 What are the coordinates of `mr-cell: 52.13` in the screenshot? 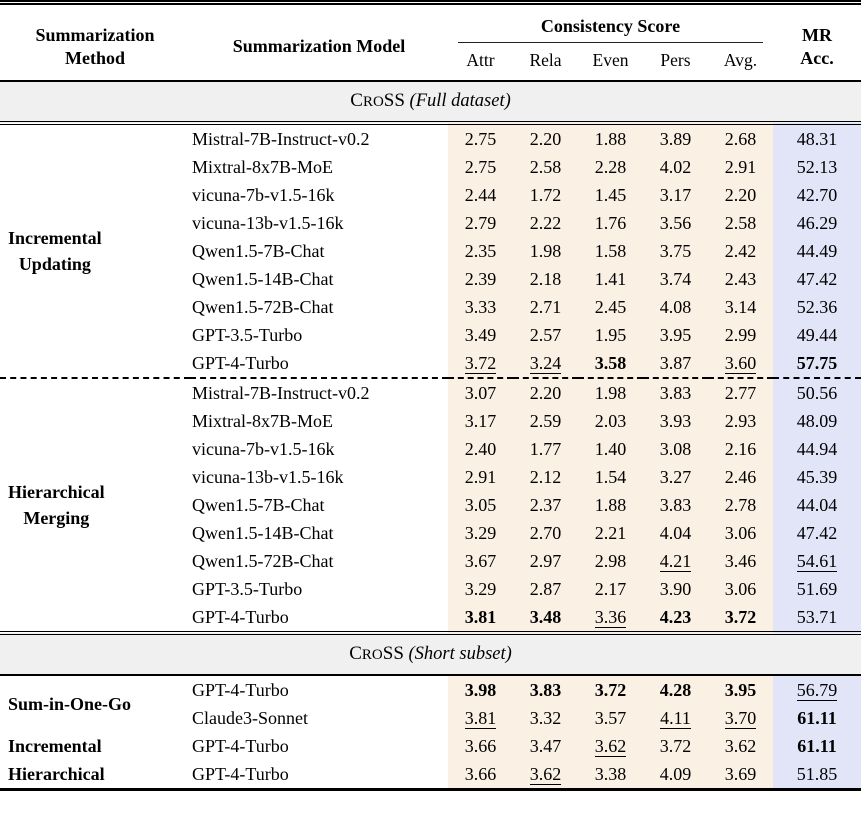 It's located at (817, 167).